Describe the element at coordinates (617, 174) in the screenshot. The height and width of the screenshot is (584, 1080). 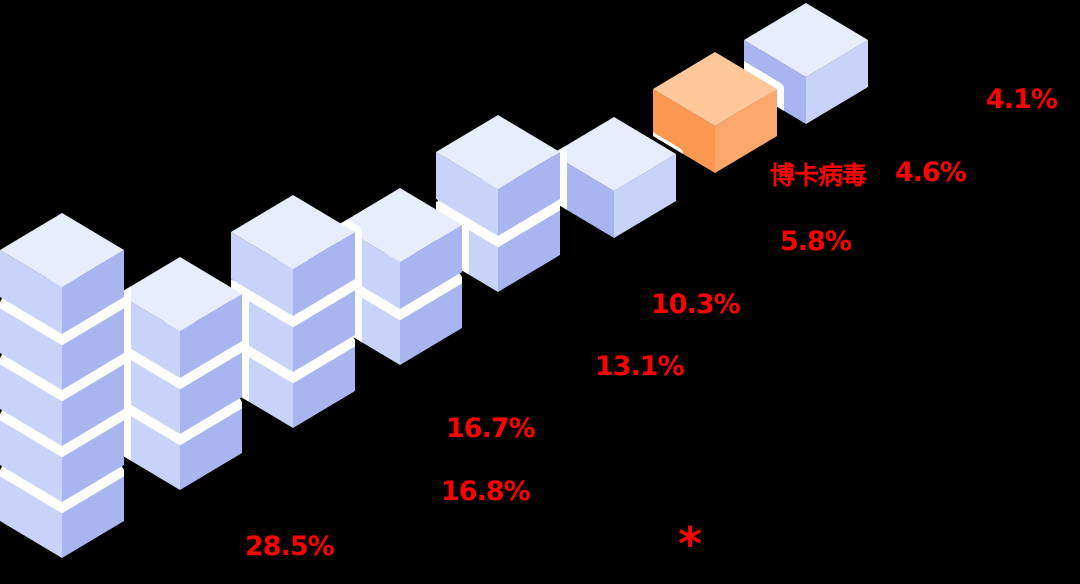
I see `cube-stack-5.8%` at that location.